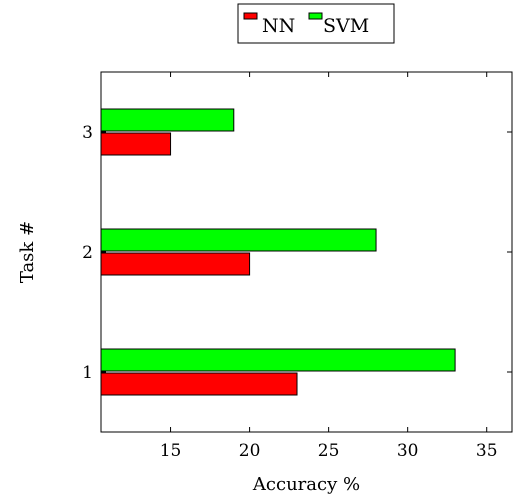 The image size is (521, 498). I want to click on legend-label-svm: SVM, so click(346, 26).